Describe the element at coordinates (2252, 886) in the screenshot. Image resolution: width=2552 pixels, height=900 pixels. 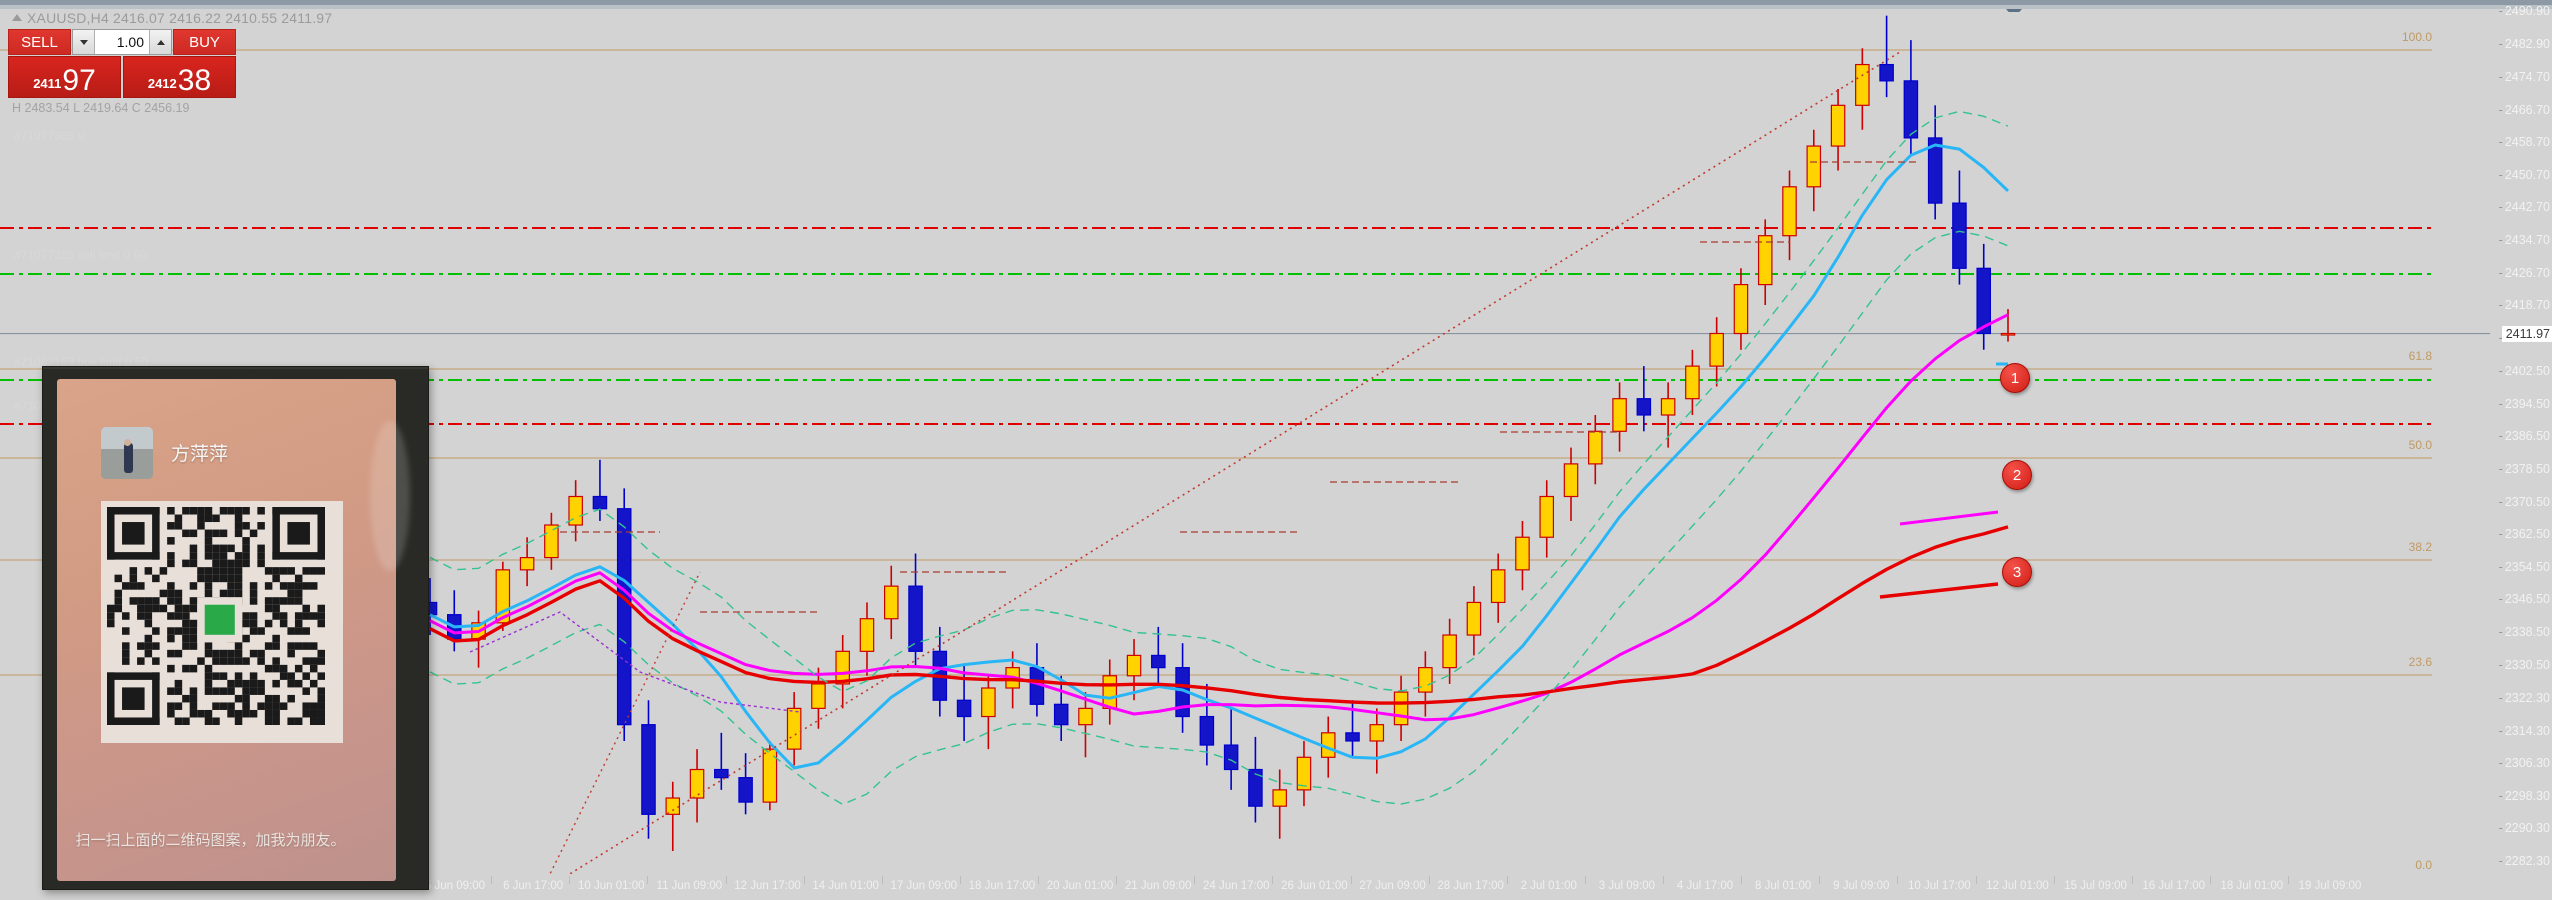
I see `time-tick: 18 Jul 01:00` at that location.